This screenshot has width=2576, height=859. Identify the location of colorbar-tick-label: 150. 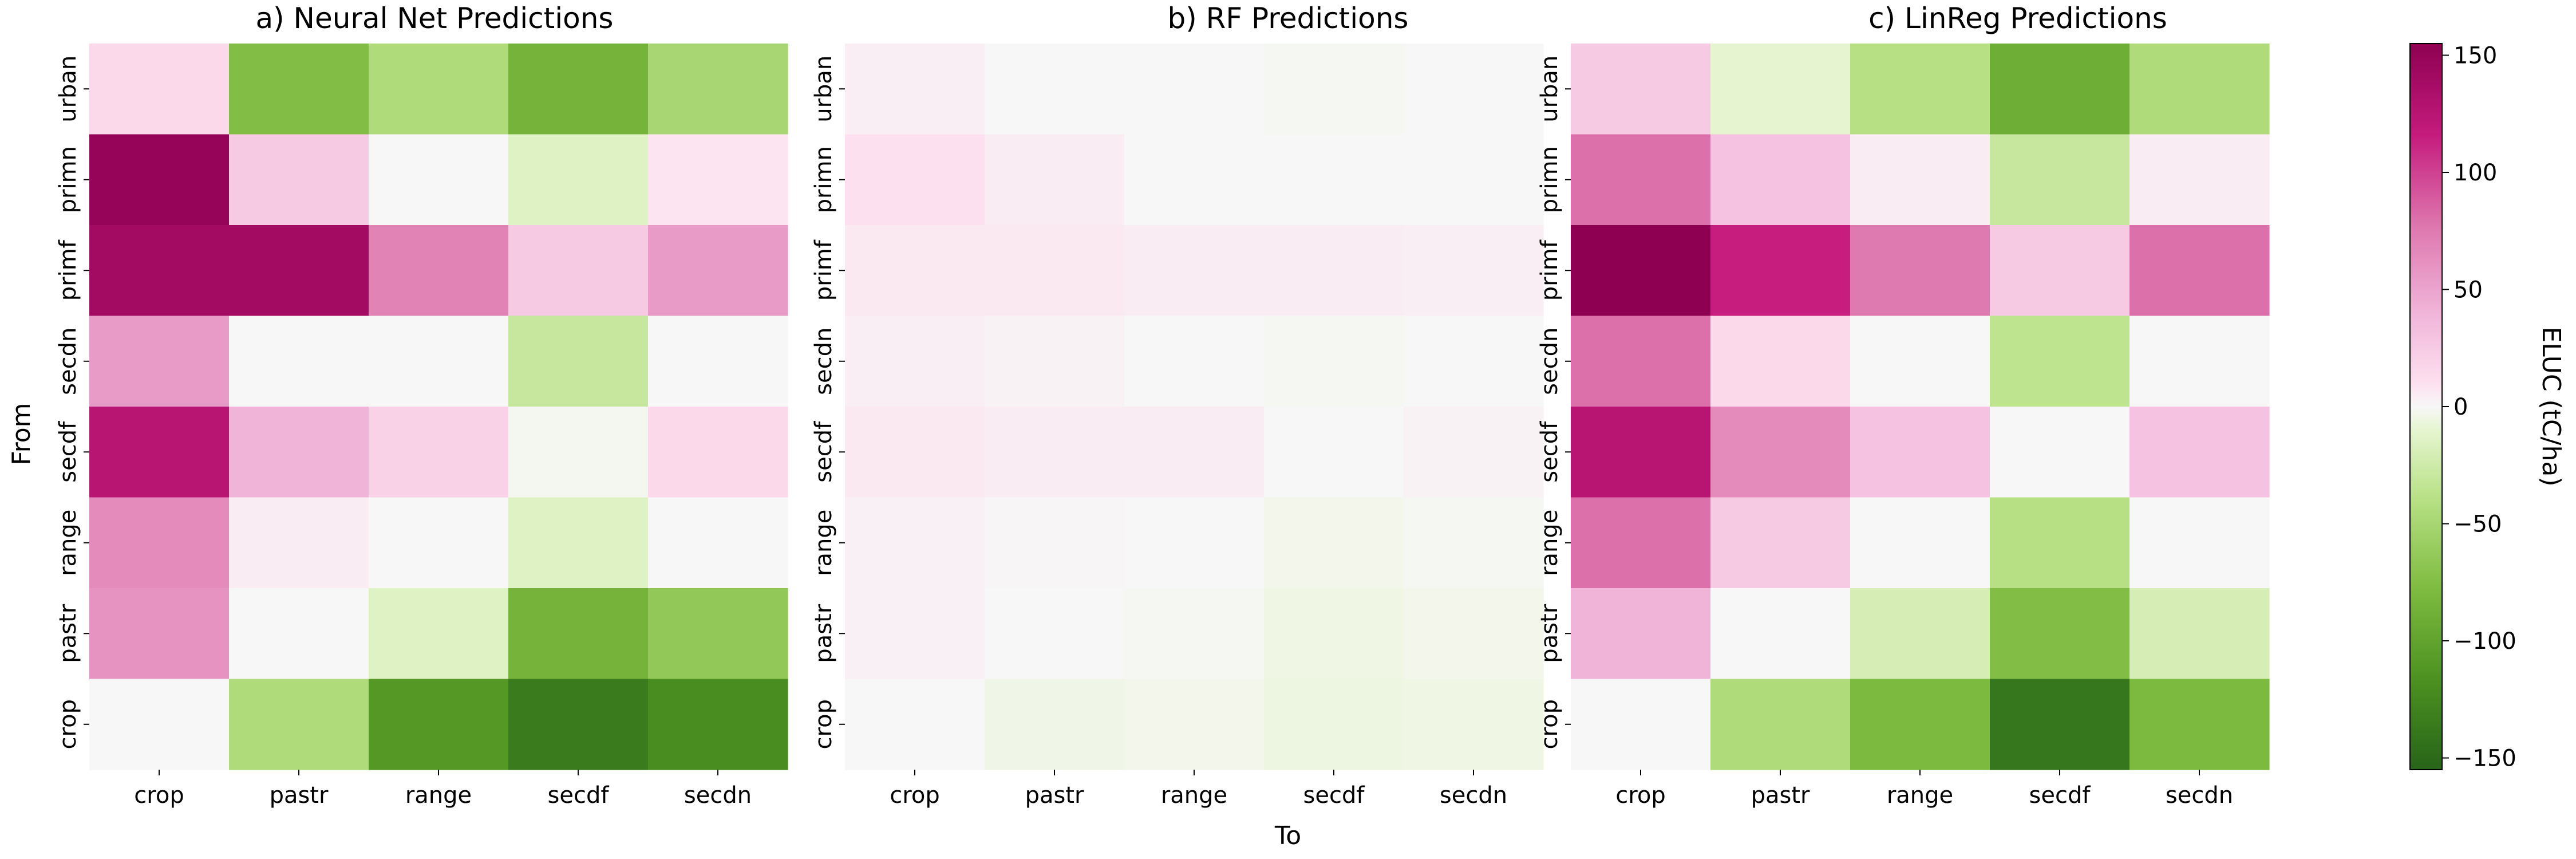
(2475, 55).